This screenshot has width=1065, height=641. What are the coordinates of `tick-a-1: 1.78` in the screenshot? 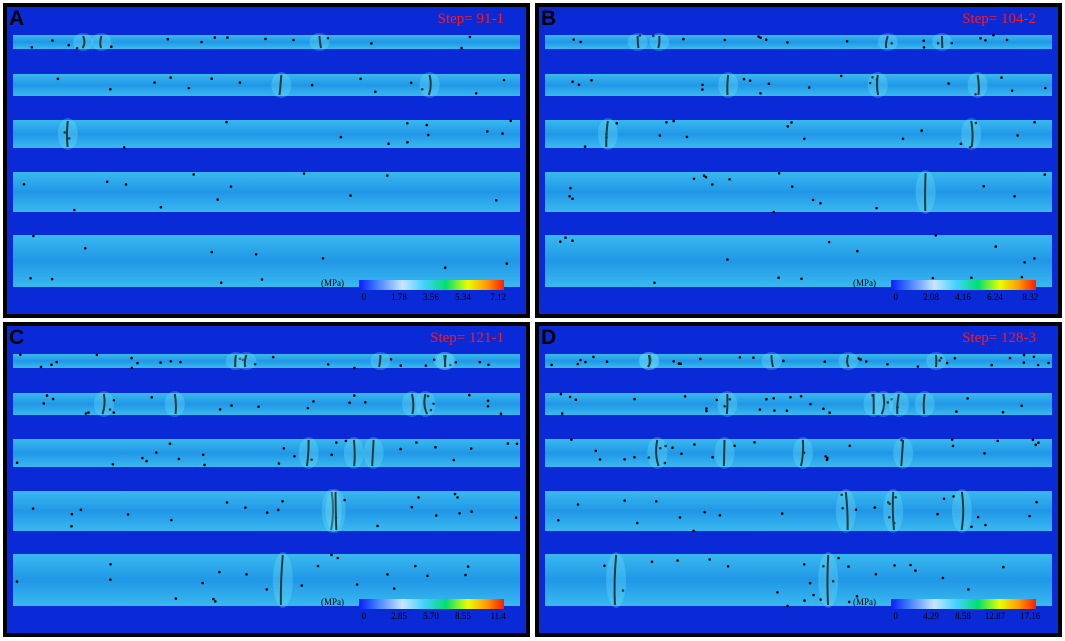 It's located at (399, 297).